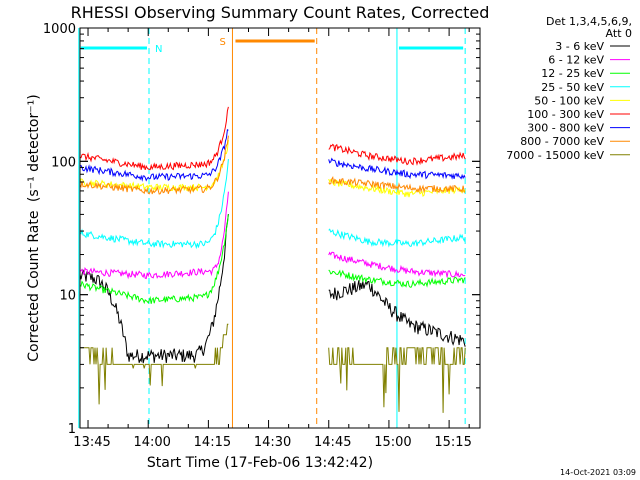  Describe the element at coordinates (576, 60) in the screenshot. I see `legend-entry-label: 6 - 12 keV` at that location.